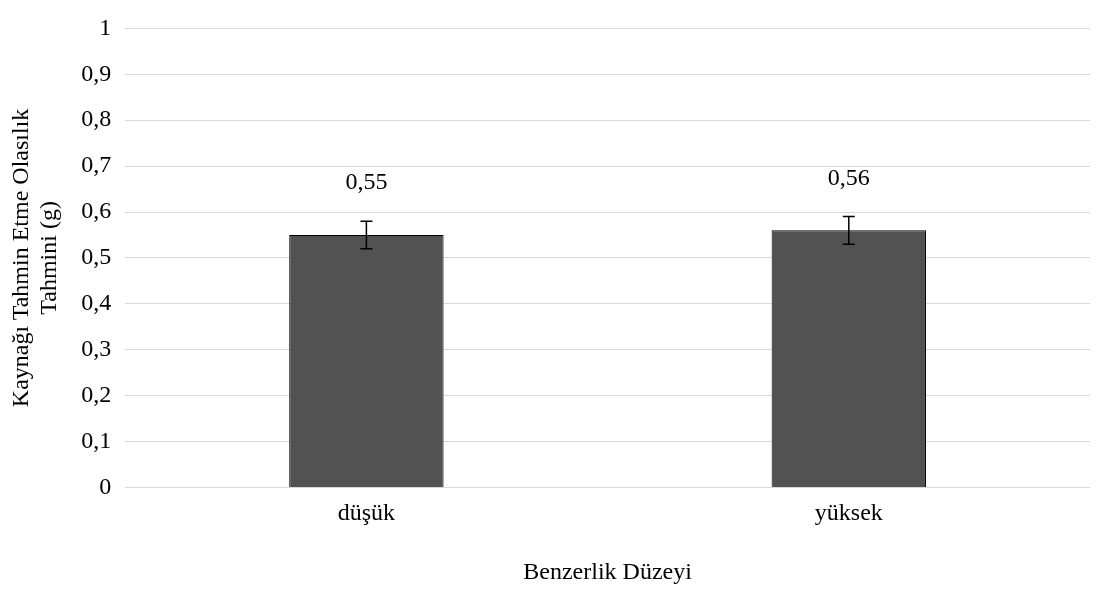  What do you see at coordinates (608, 570) in the screenshot?
I see `x-axis-title: Benzerlik Düzeyi` at bounding box center [608, 570].